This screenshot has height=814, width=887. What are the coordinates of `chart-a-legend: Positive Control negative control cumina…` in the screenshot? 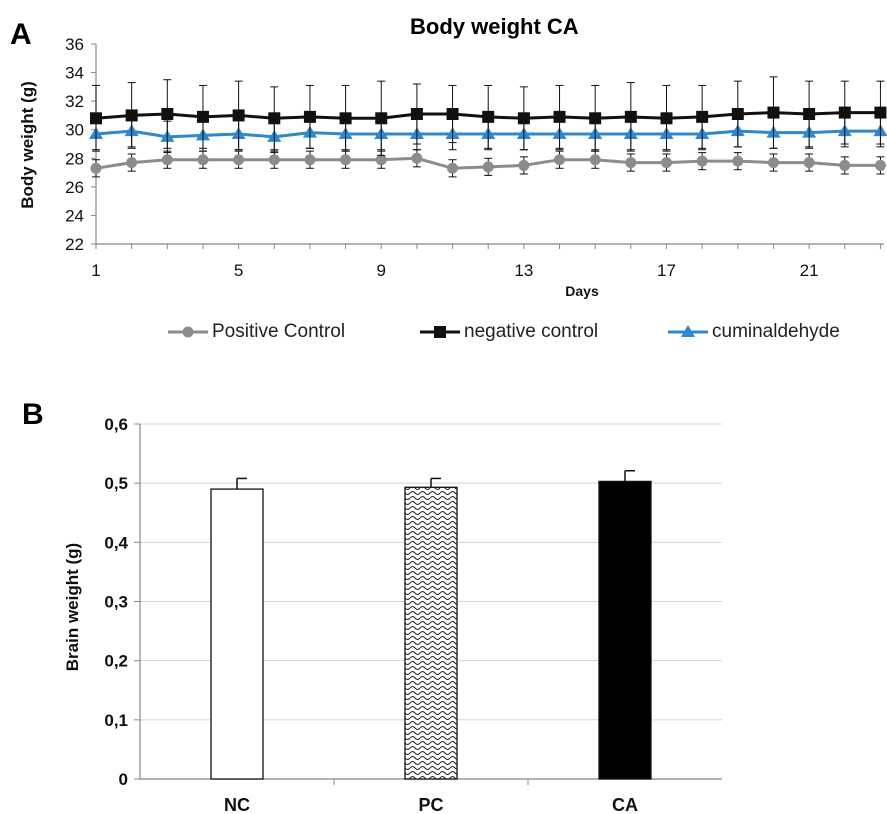 It's located at (443, 332).